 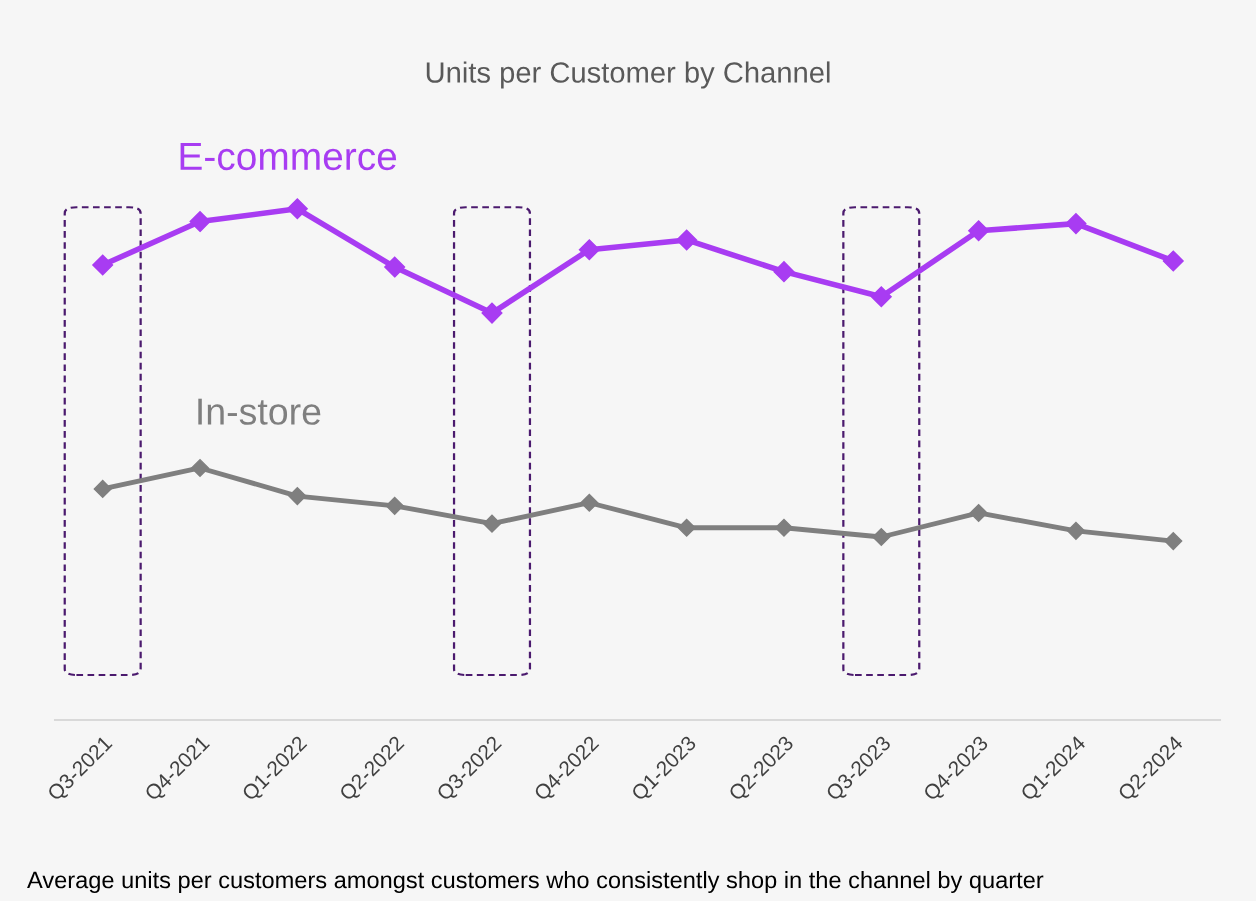 What do you see at coordinates (259, 411) in the screenshot?
I see `series-label: In-store` at bounding box center [259, 411].